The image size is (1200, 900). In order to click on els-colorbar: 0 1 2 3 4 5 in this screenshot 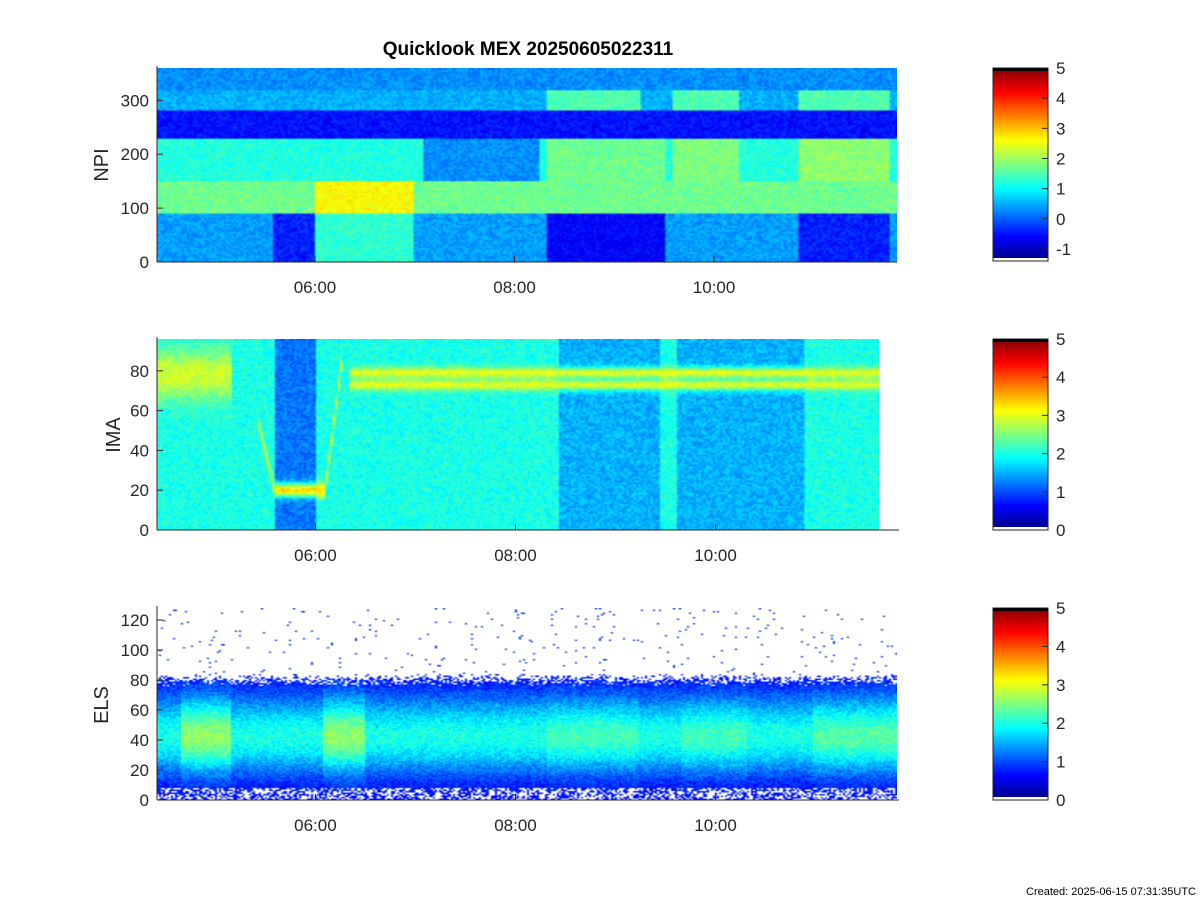, I will do `click(1028, 704)`.